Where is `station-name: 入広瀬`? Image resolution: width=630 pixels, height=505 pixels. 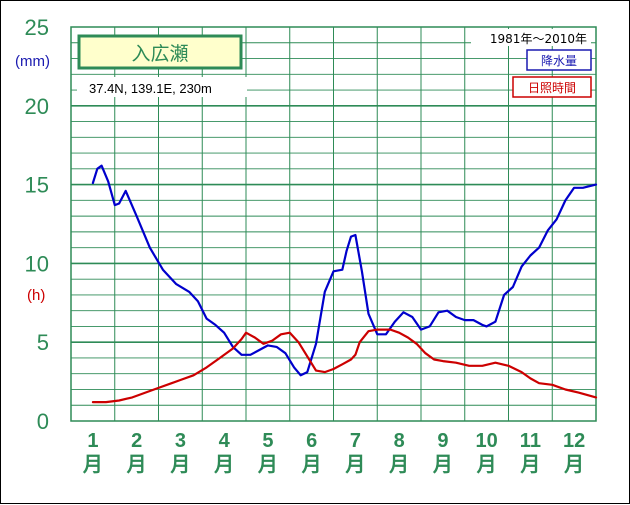
station-name: 入広瀬 is located at coordinates (159, 54).